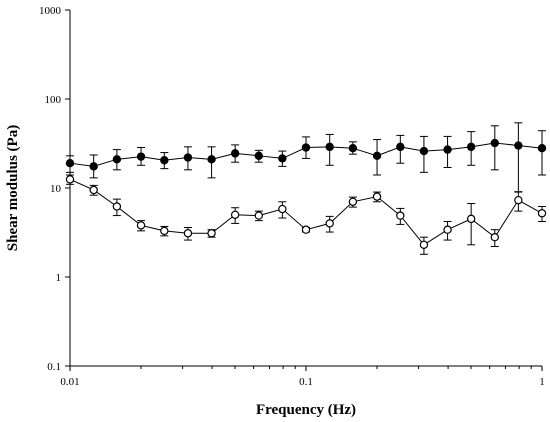 This screenshot has height=422, width=550. I want to click on y-tick-label: 10, so click(56, 189).